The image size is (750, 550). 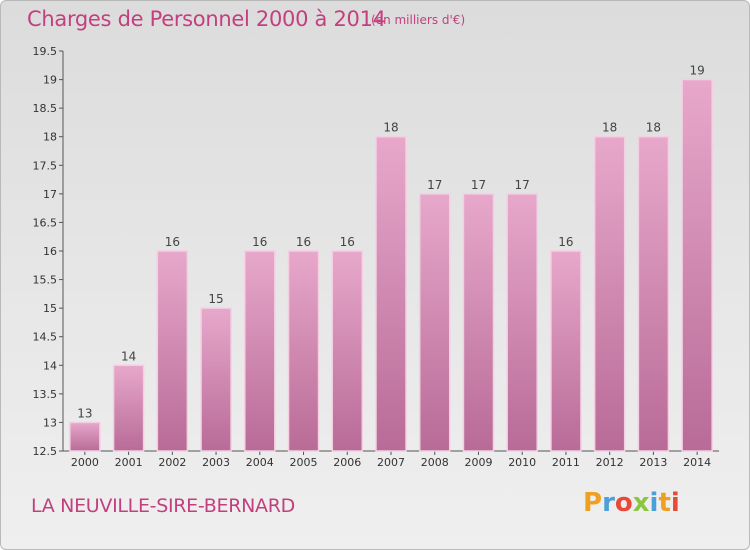 I want to click on logo-letter: P, so click(x=593, y=503).